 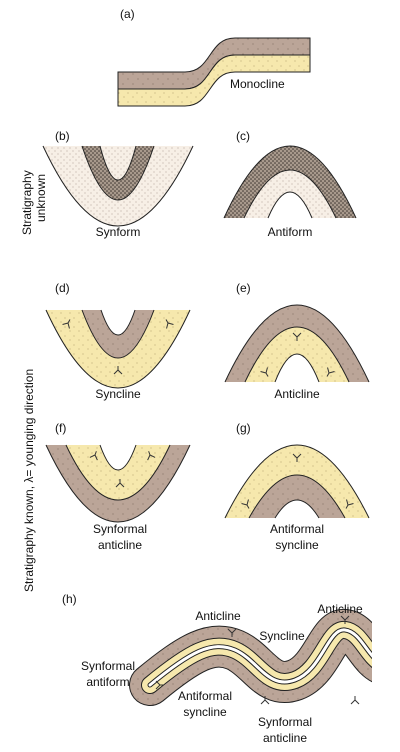 I want to click on tag: (b), so click(x=62, y=136).